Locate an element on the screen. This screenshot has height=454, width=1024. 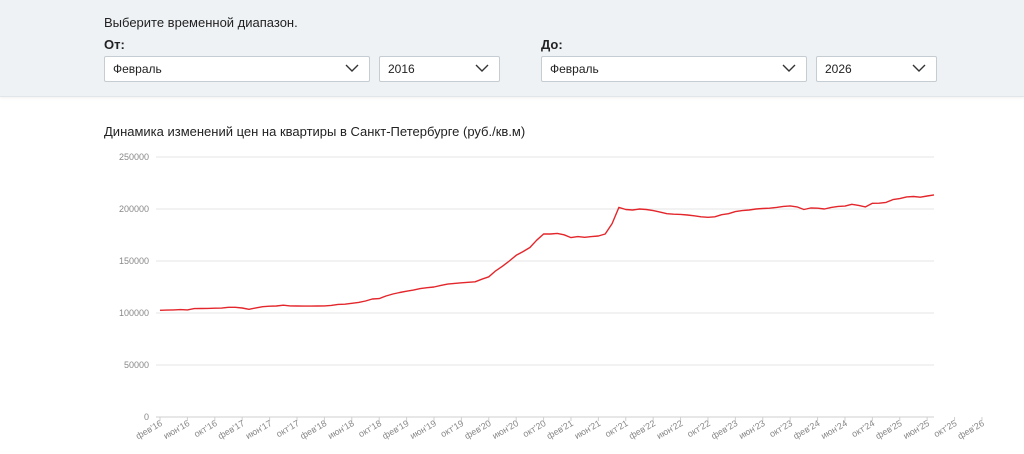
x-tick-label: фев'24 is located at coordinates (807, 429).